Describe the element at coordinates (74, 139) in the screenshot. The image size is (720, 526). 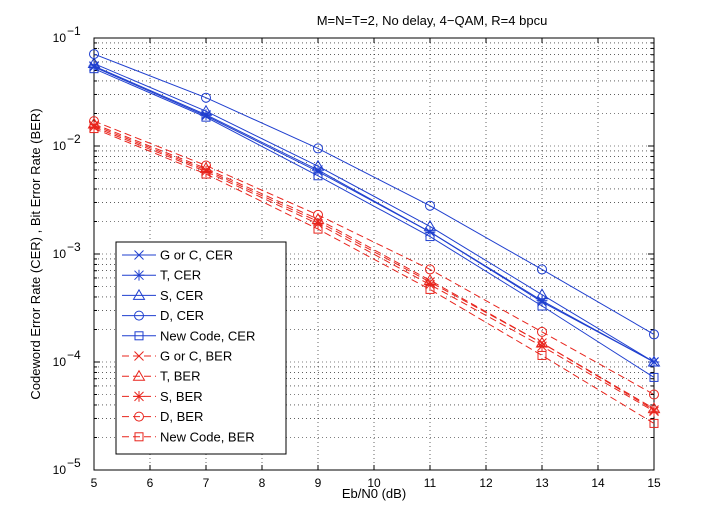
I see `y-tick-exponent: −2` at that location.